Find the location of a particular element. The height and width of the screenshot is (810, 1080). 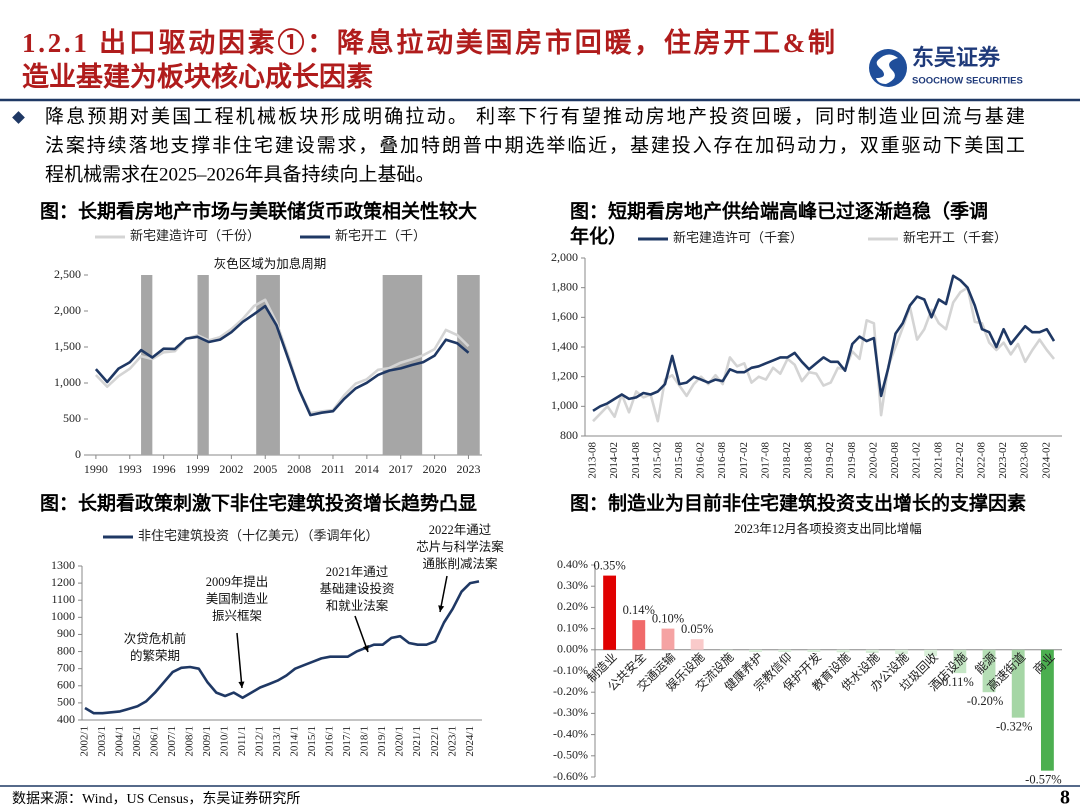

y-tick-label: -0.60% is located at coordinates (570, 776).